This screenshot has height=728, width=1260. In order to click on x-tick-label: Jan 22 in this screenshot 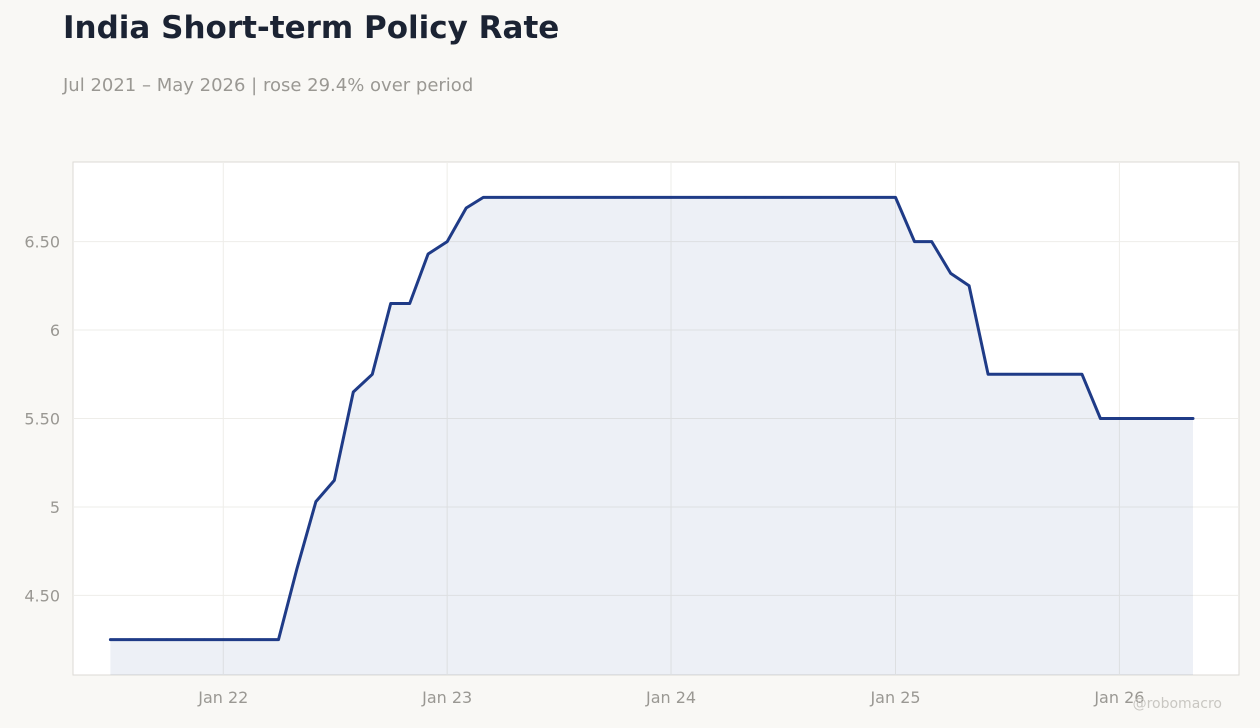, I will do `click(222, 697)`.